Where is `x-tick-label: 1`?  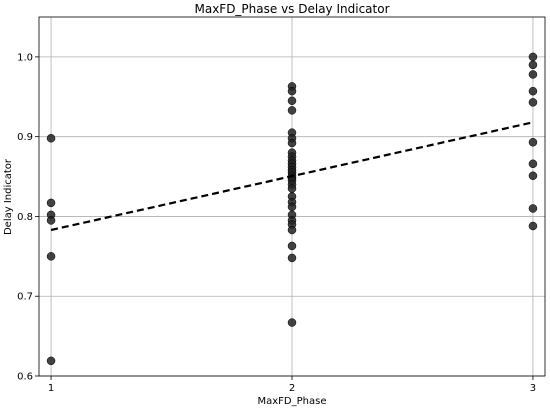
x-tick-label: 1 is located at coordinates (51, 388).